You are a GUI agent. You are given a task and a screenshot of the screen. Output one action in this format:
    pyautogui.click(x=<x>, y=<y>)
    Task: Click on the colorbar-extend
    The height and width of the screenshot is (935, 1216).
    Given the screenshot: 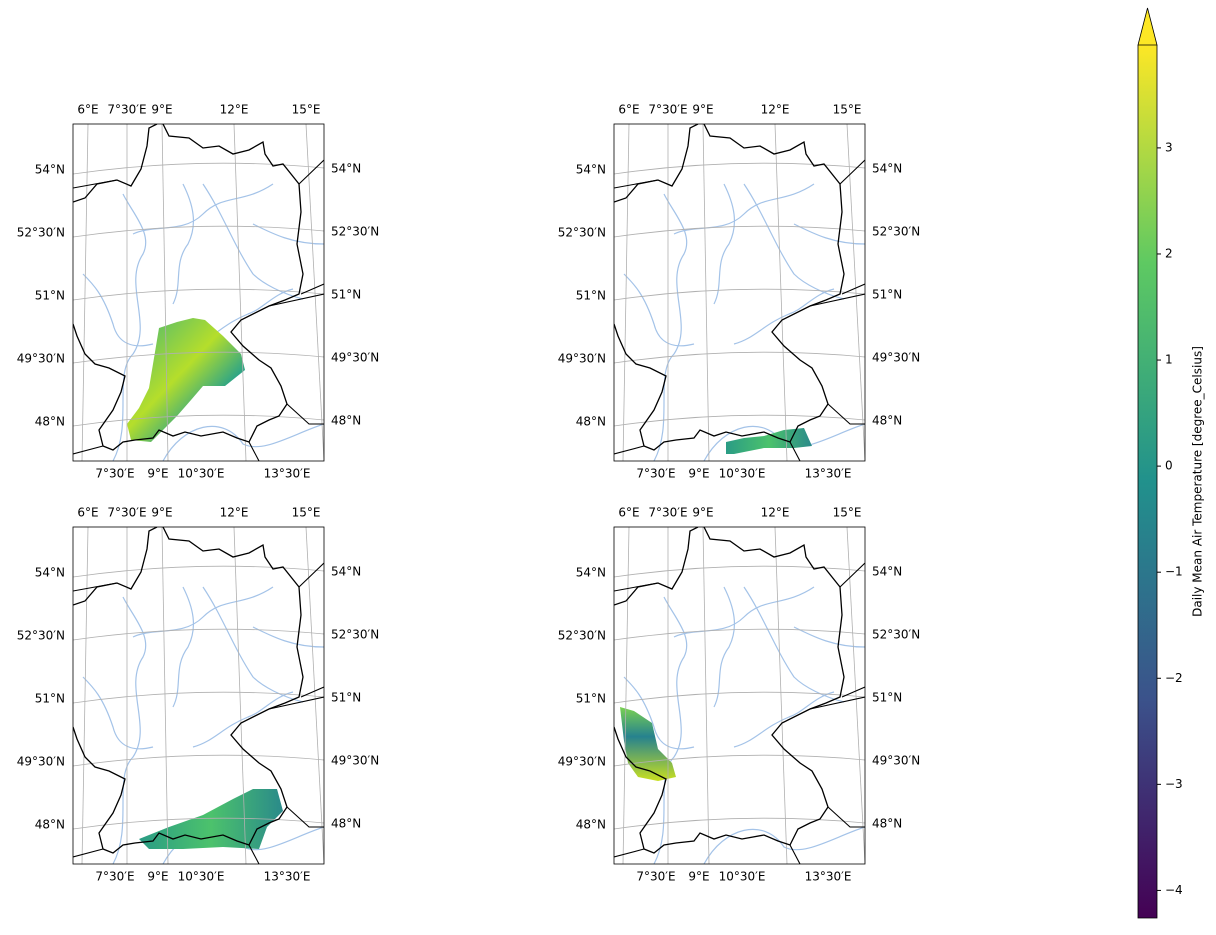 What is the action you would take?
    pyautogui.click(x=1147, y=26)
    